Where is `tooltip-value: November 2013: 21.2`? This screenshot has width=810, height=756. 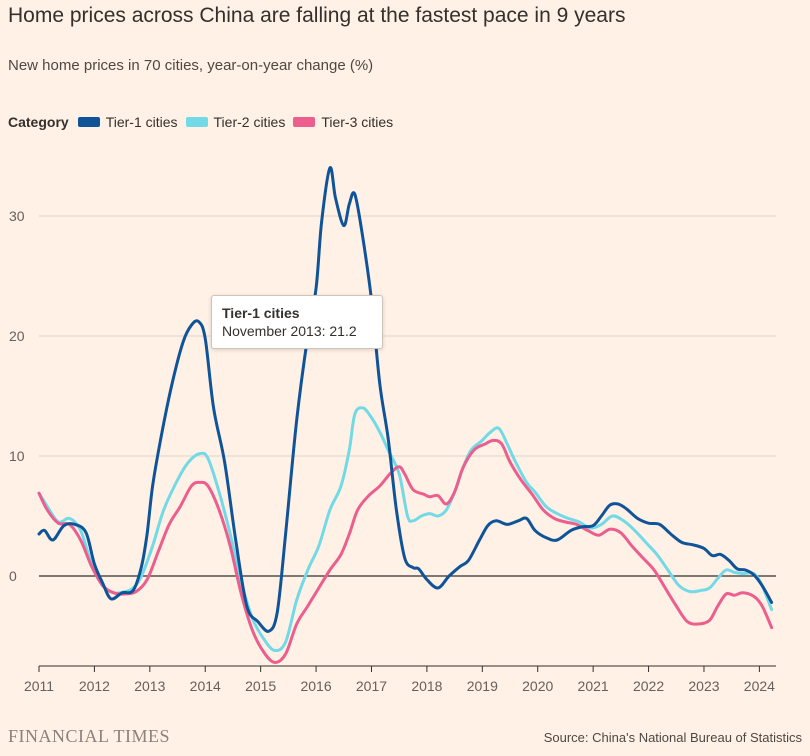 tooltip-value: November 2013: 21.2 is located at coordinates (289, 331).